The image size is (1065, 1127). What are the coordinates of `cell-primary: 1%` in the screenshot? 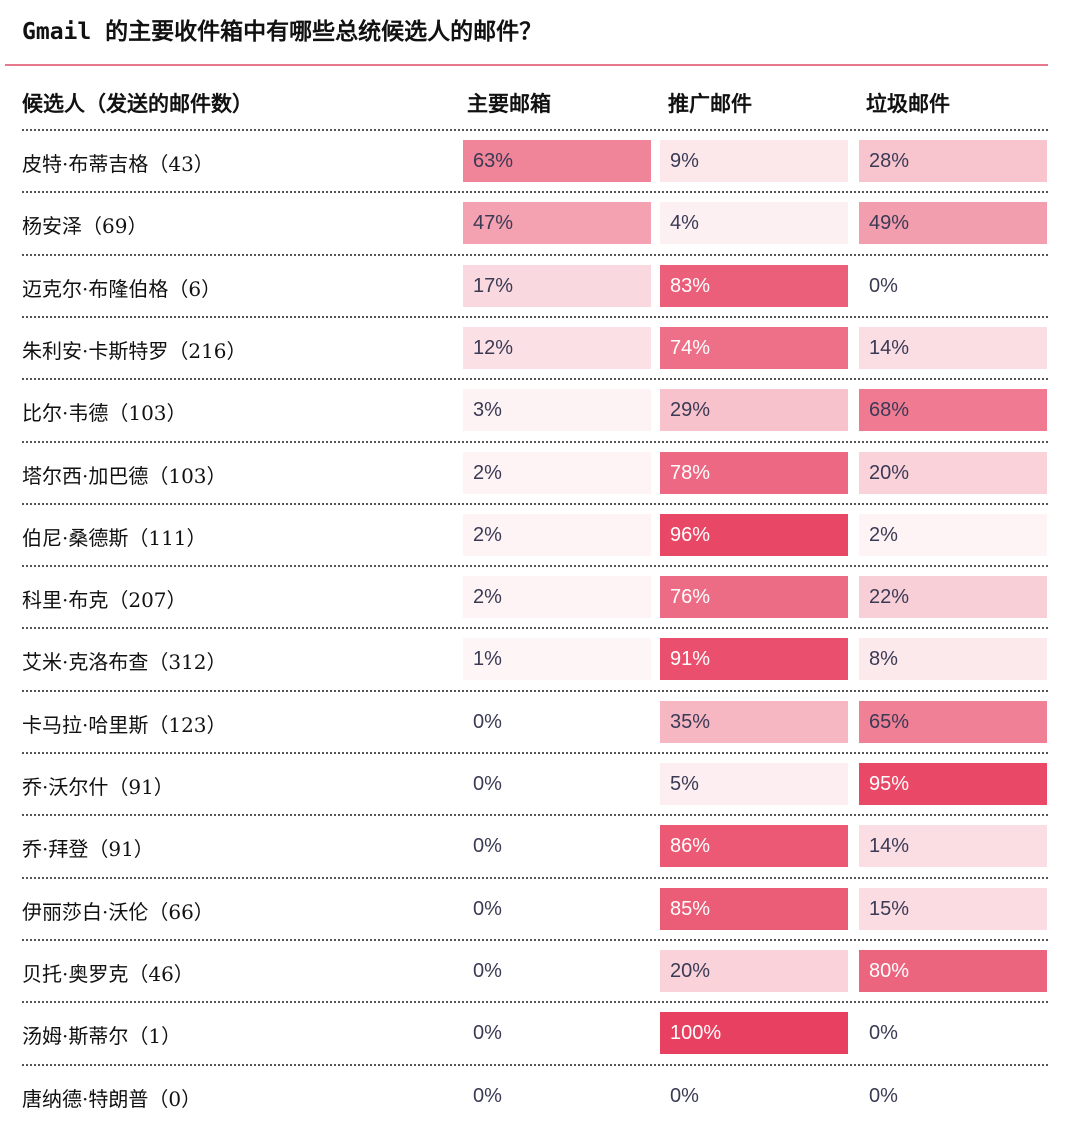 It's located at (557, 659).